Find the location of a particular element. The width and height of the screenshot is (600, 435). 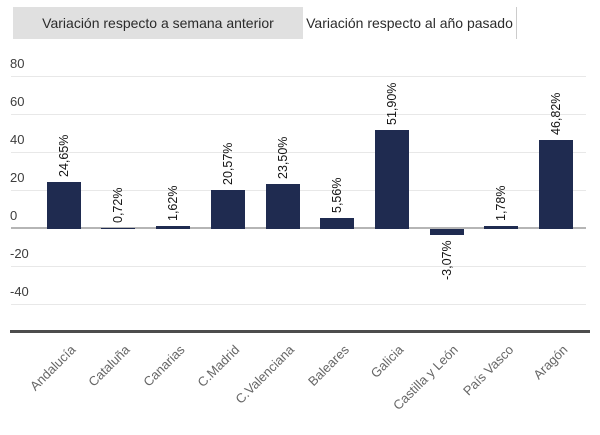

y-axis-tick-label: 40 is located at coordinates (17, 139).